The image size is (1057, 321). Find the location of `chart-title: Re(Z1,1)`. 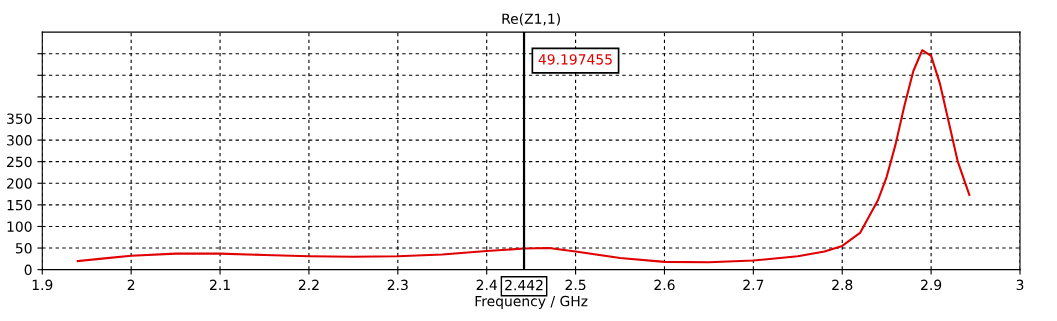

chart-title: Re(Z1,1) is located at coordinates (531, 19).